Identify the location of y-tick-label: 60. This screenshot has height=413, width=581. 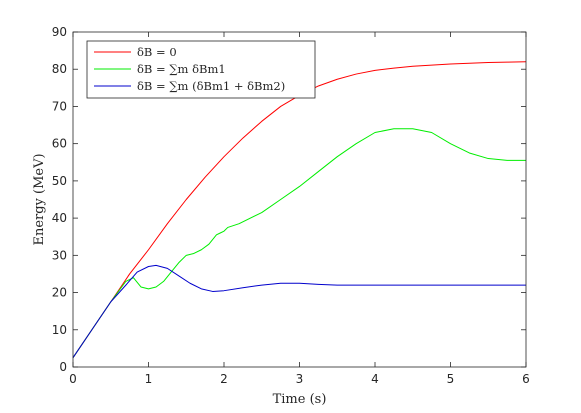
(59, 144).